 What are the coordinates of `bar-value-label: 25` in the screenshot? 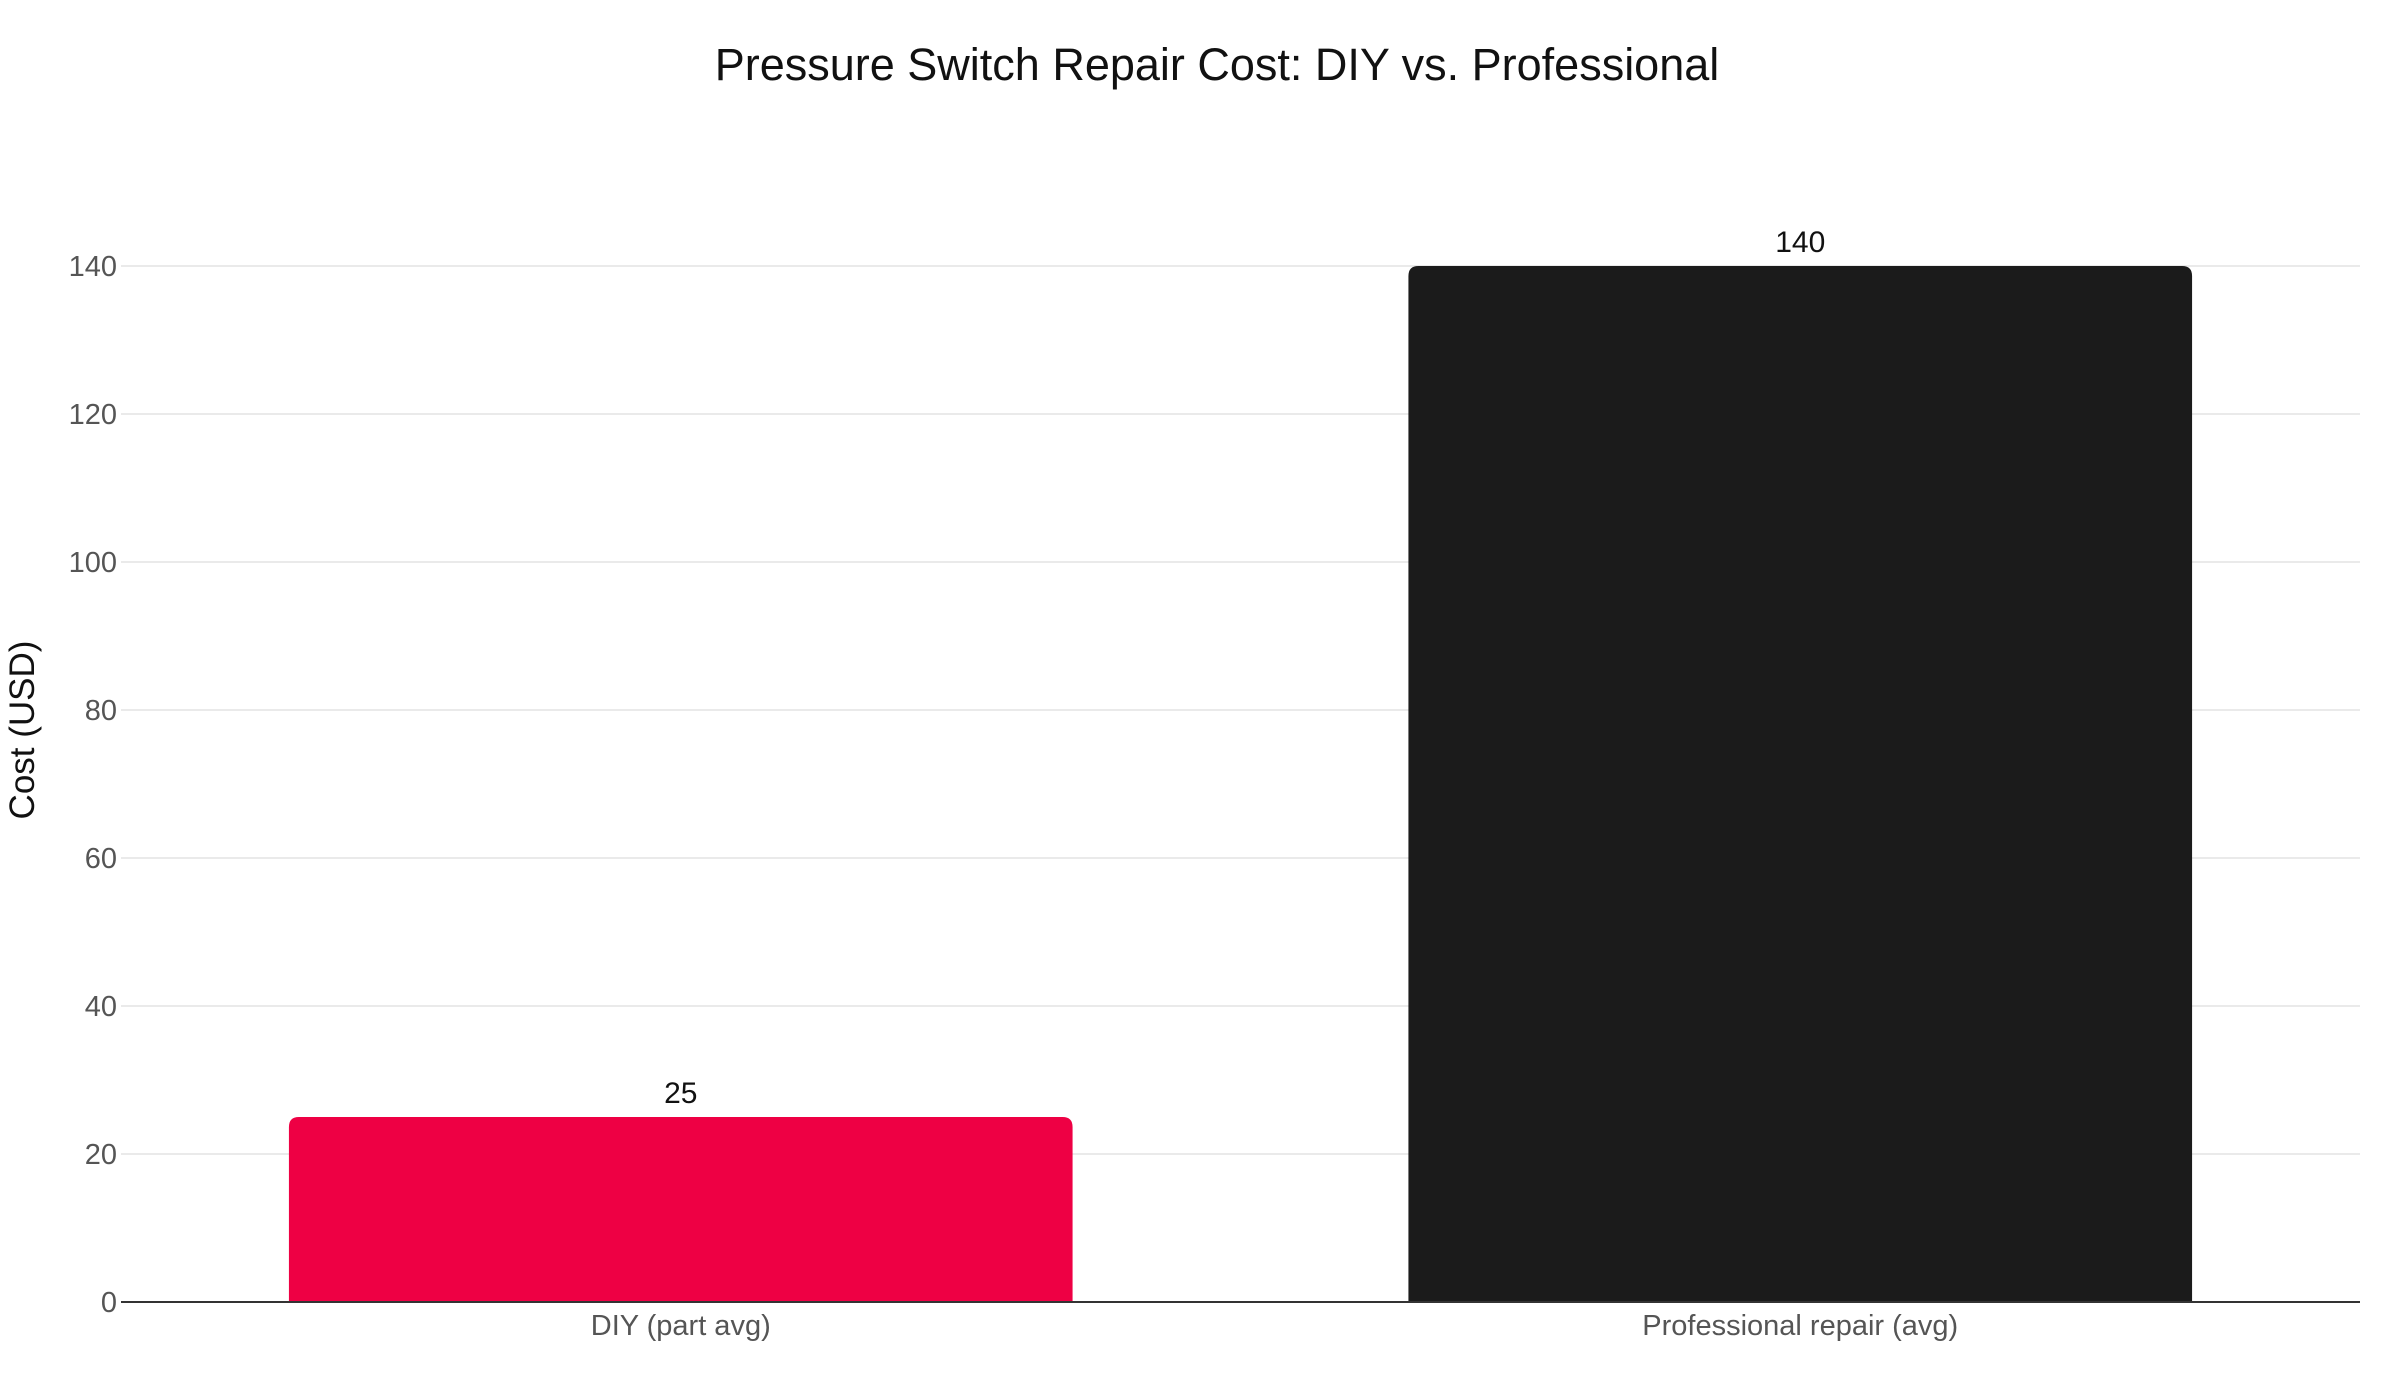 It's located at (680, 1093).